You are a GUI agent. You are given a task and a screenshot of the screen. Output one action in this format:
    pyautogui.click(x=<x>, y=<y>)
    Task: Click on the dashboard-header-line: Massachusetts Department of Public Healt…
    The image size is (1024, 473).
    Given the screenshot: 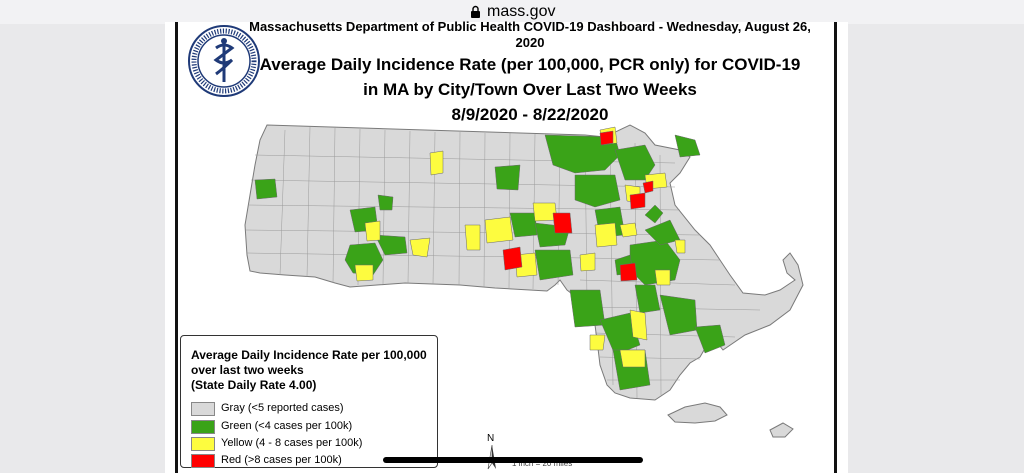 What is the action you would take?
    pyautogui.click(x=530, y=34)
    